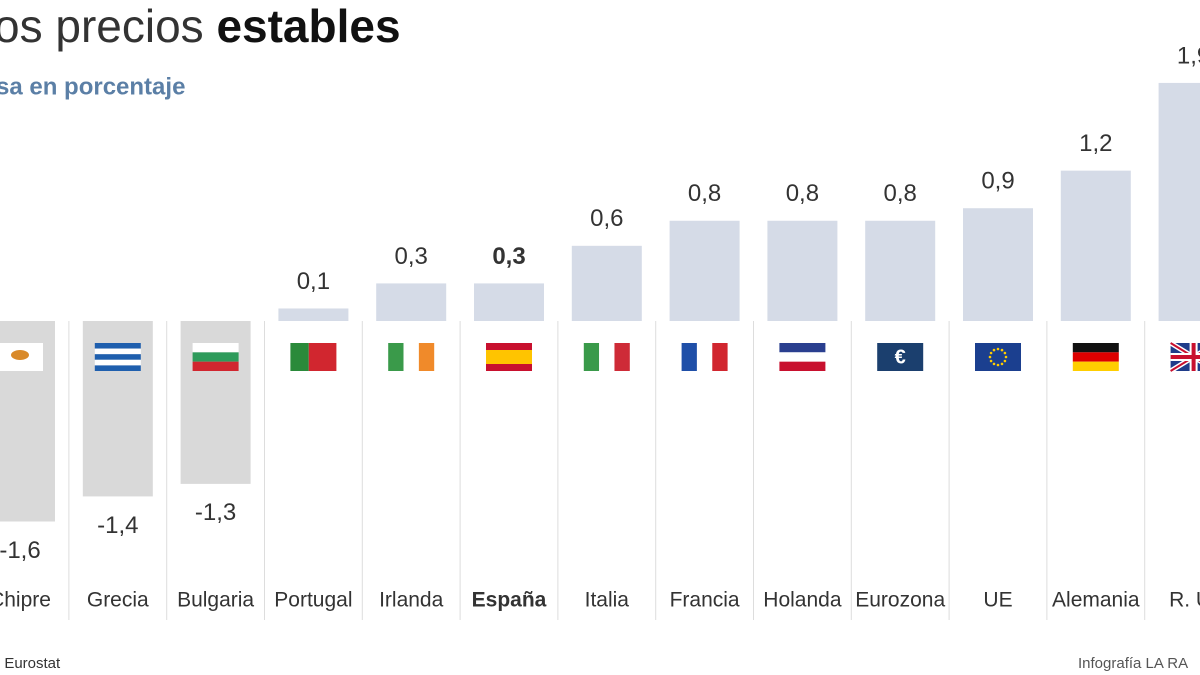 Image resolution: width=1200 pixels, height=675 pixels. What do you see at coordinates (92, 86) in the screenshot?
I see `subtitle: sa en porcentaje` at bounding box center [92, 86].